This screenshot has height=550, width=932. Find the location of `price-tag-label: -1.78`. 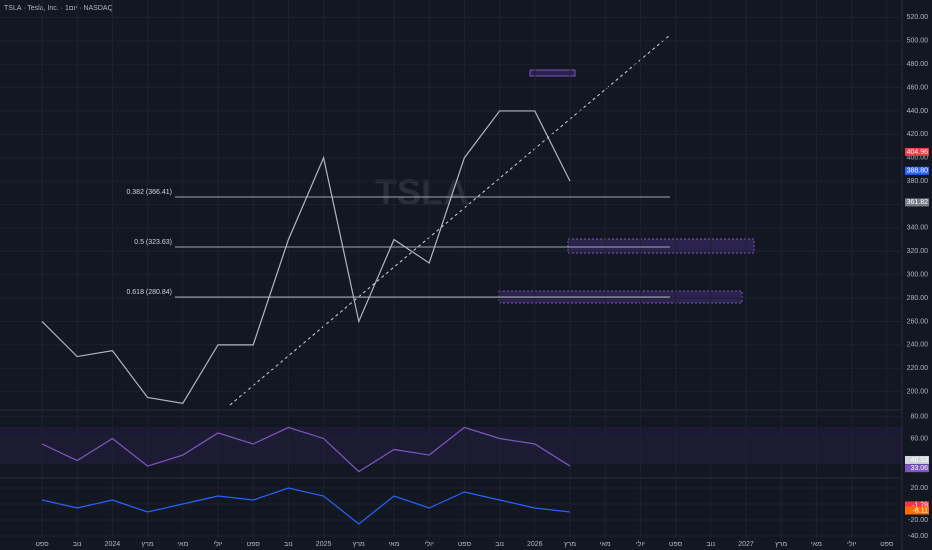

price-tag-label: -1.78 is located at coordinates (920, 505).